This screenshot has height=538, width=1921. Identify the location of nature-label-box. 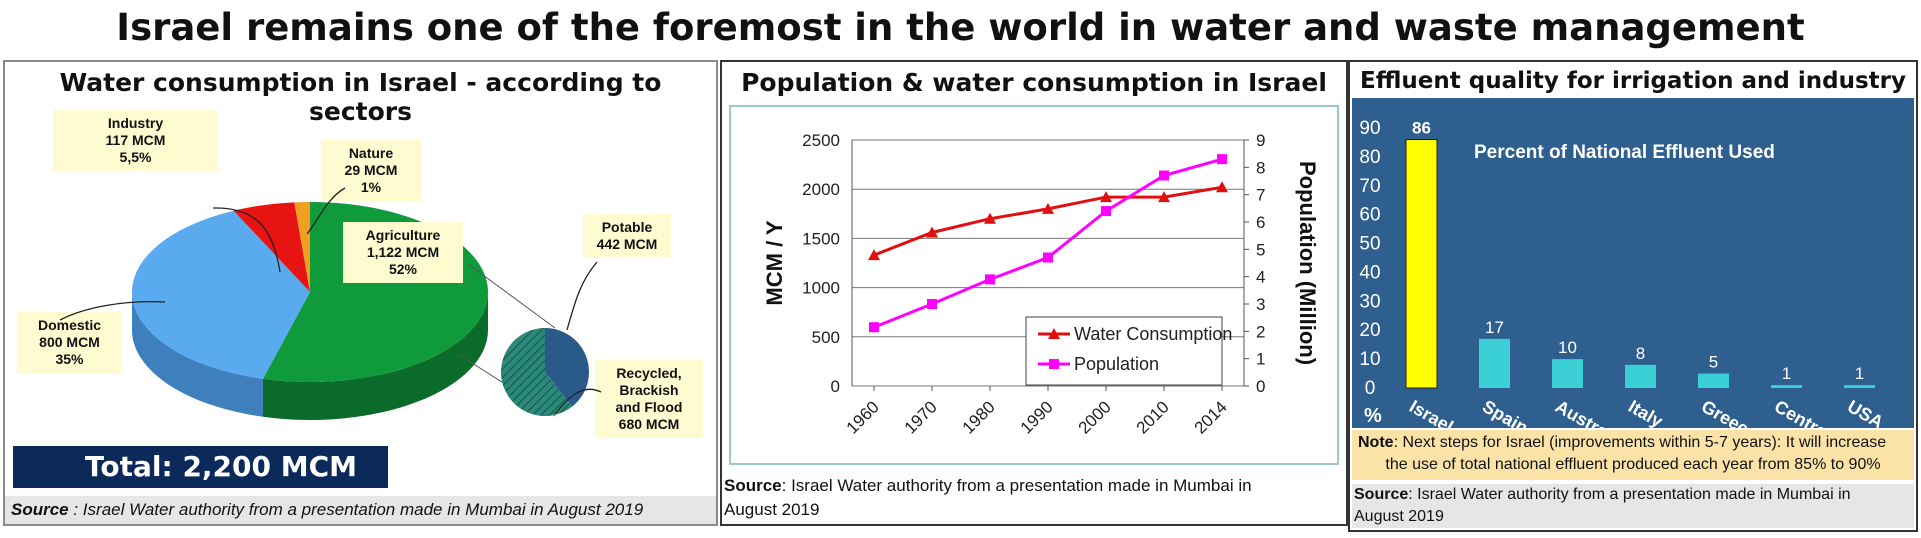
(371, 170).